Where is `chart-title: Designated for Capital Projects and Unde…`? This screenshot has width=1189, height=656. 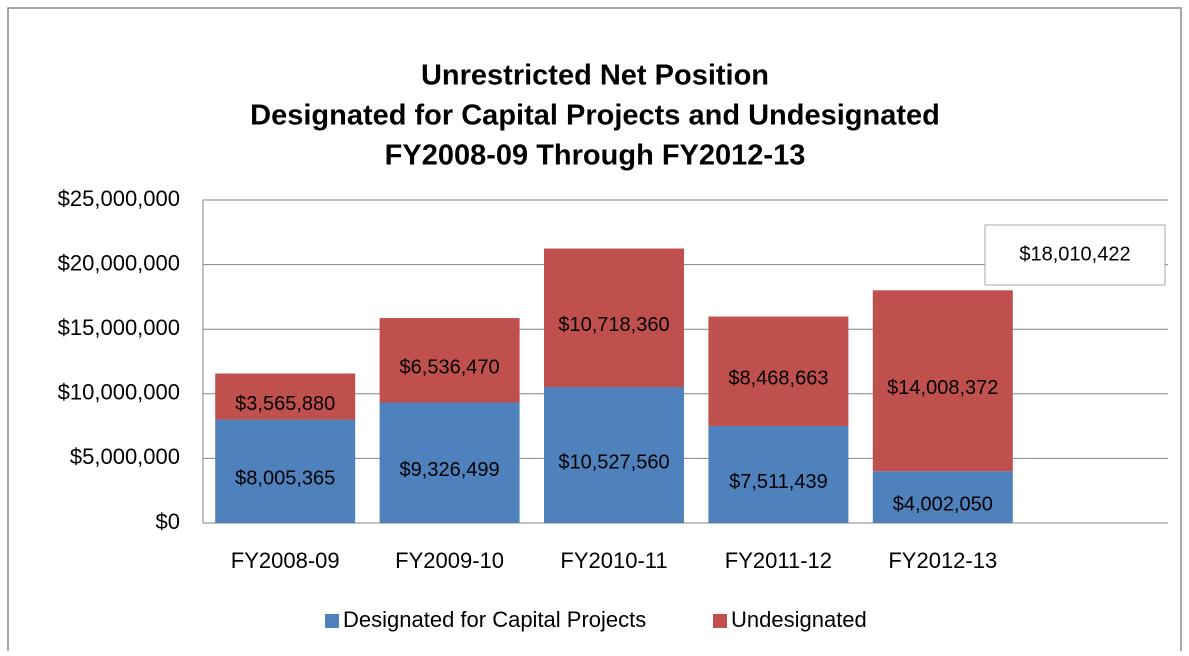 chart-title: Designated for Capital Projects and Unde… is located at coordinates (595, 116).